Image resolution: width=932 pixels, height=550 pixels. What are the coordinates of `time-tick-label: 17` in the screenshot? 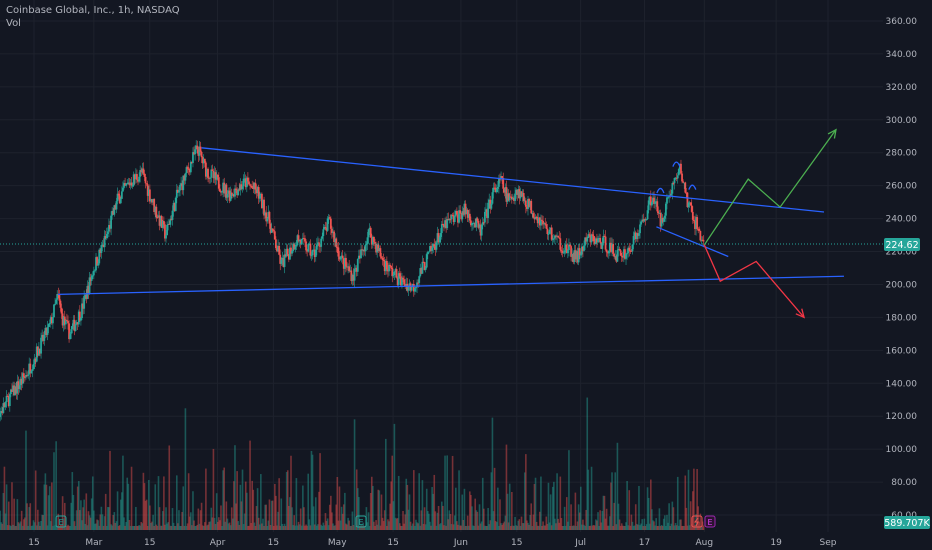 It's located at (644, 543).